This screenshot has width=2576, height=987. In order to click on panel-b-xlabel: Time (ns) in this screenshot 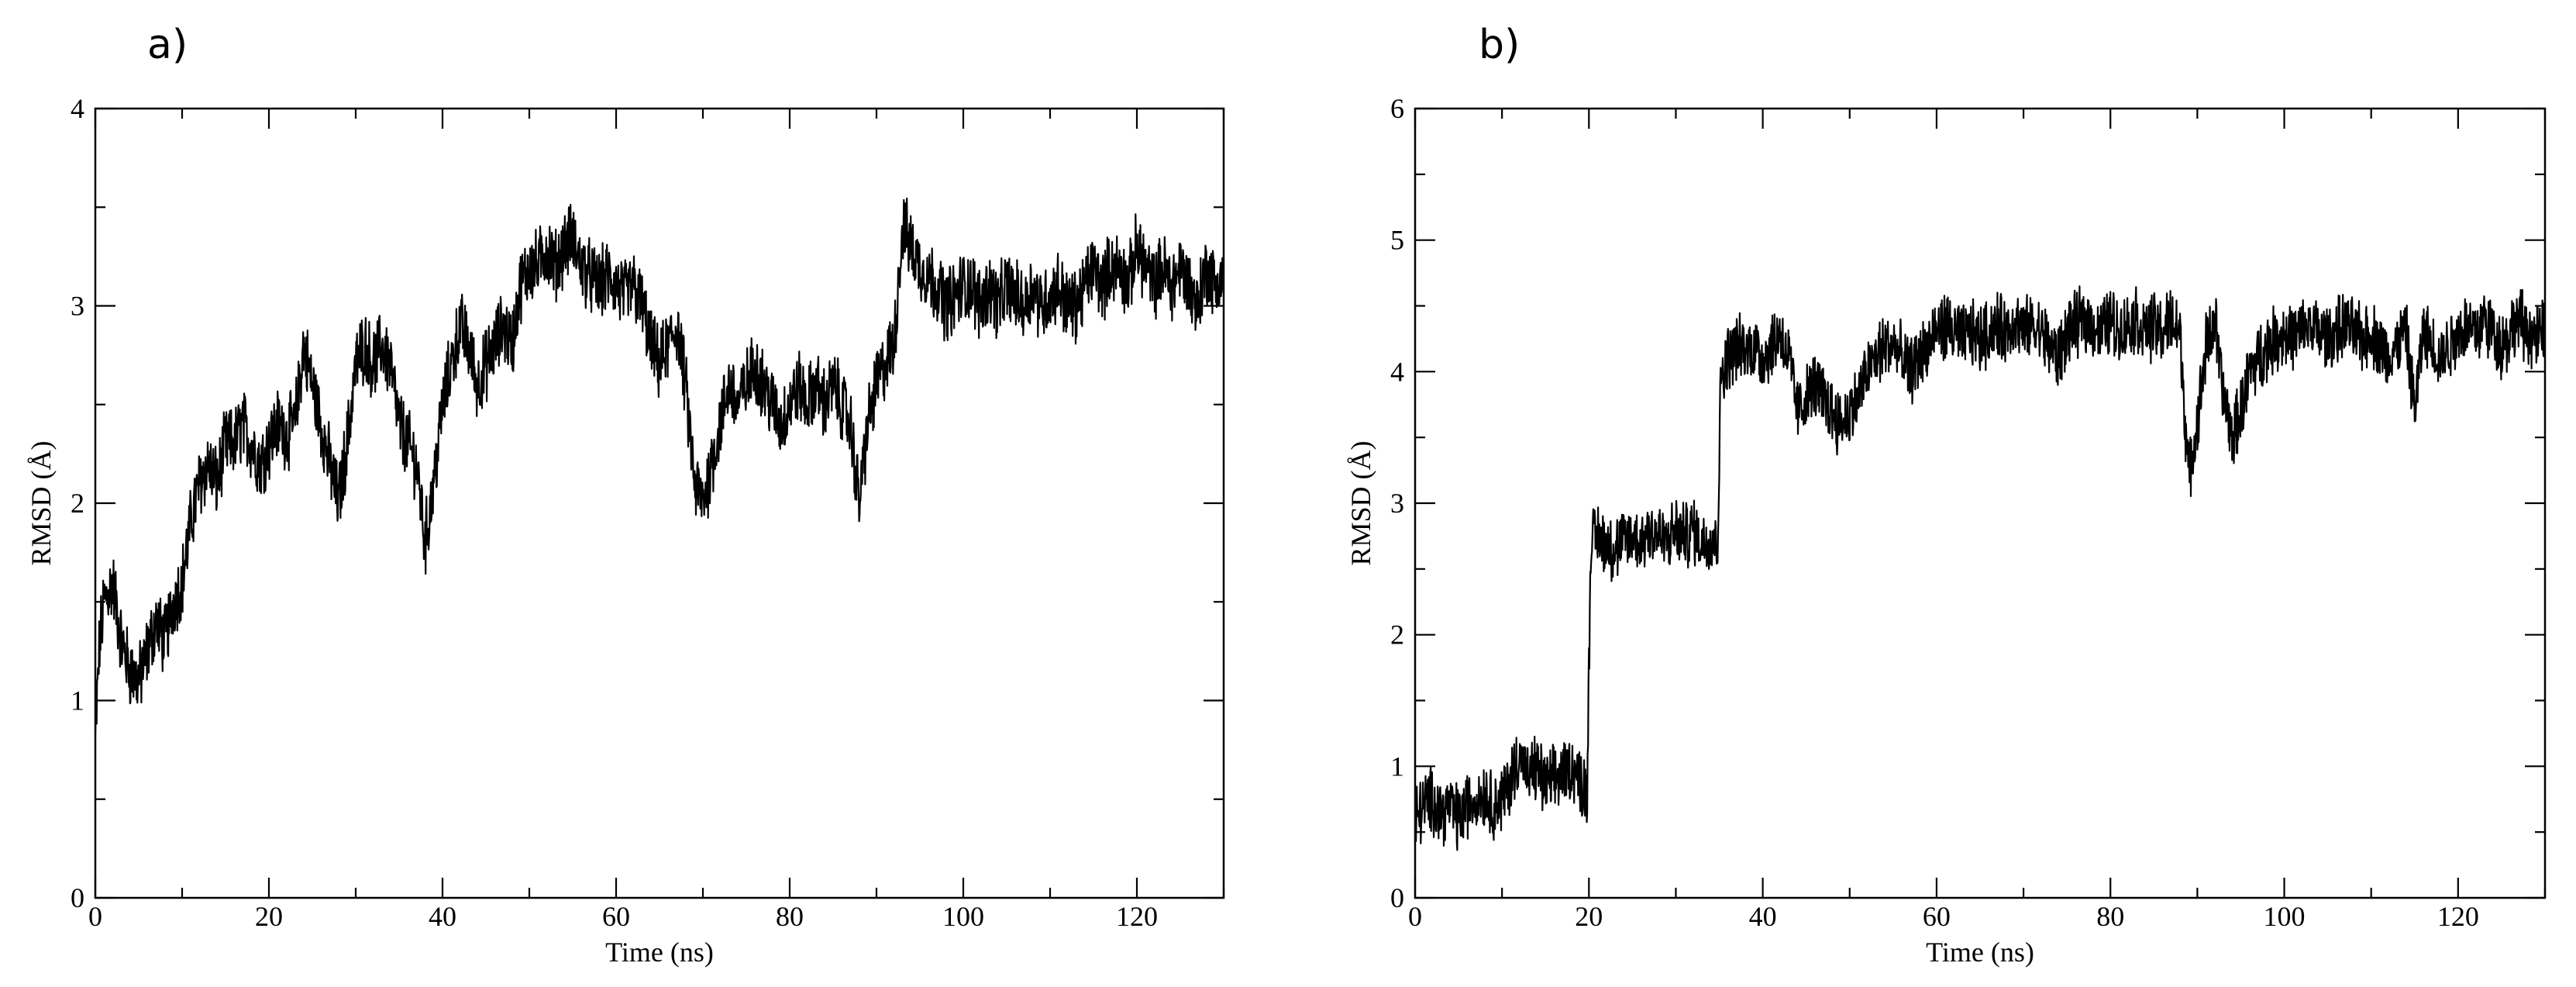, I will do `click(1980, 952)`.